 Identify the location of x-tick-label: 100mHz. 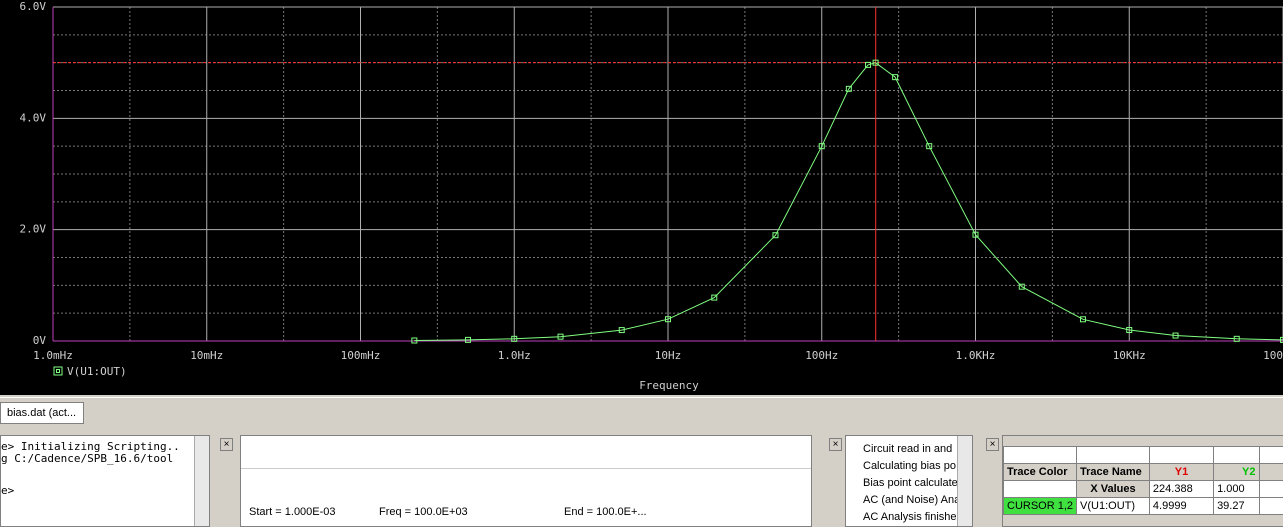
(361, 355).